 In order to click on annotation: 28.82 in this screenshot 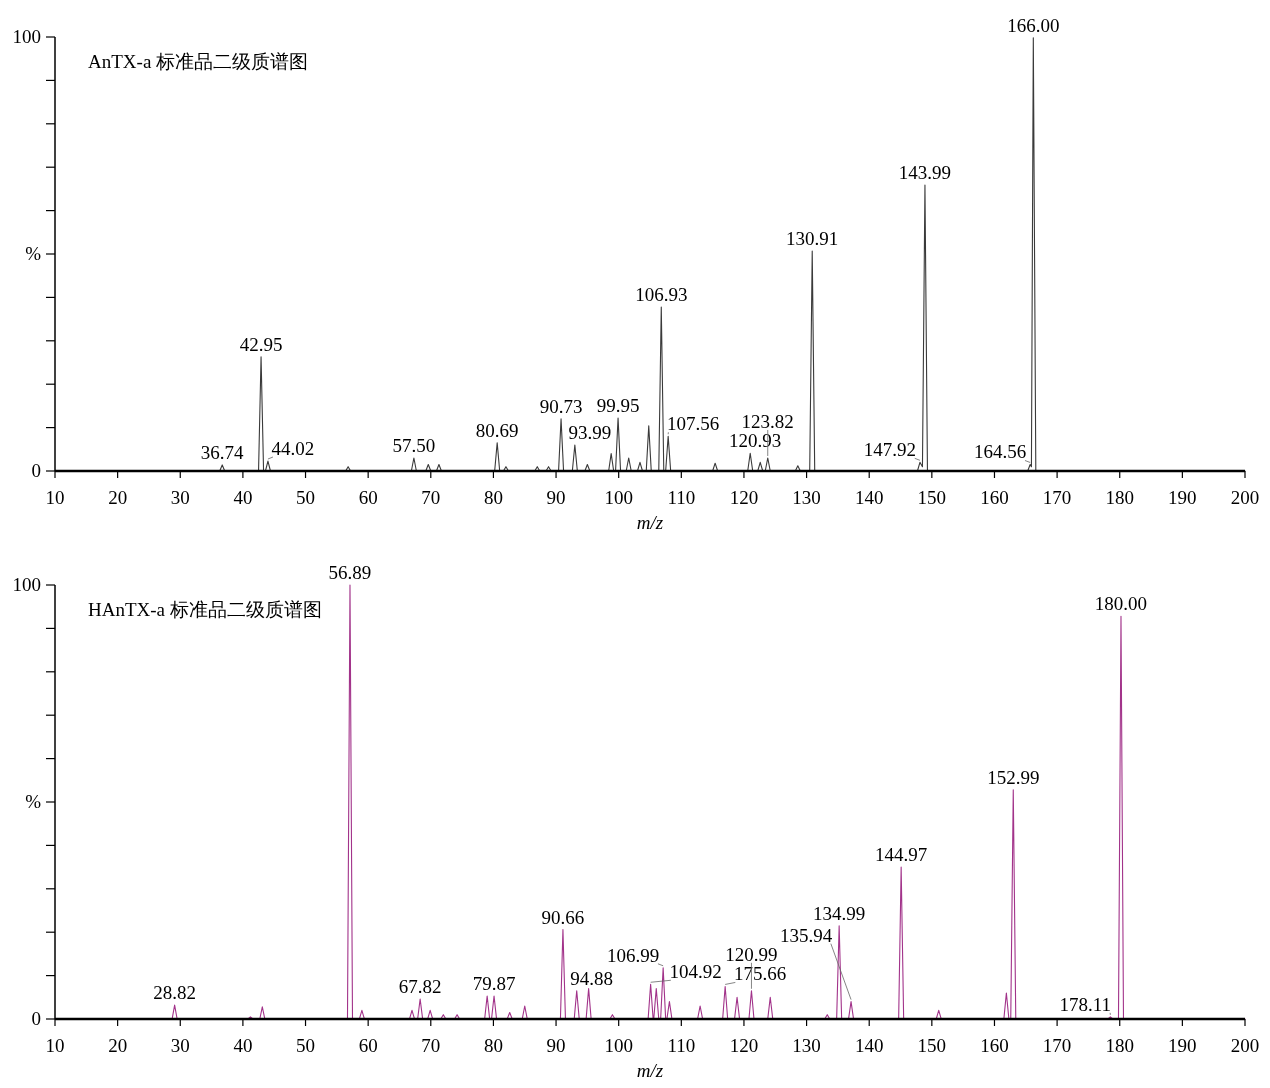, I will do `click(174, 993)`.